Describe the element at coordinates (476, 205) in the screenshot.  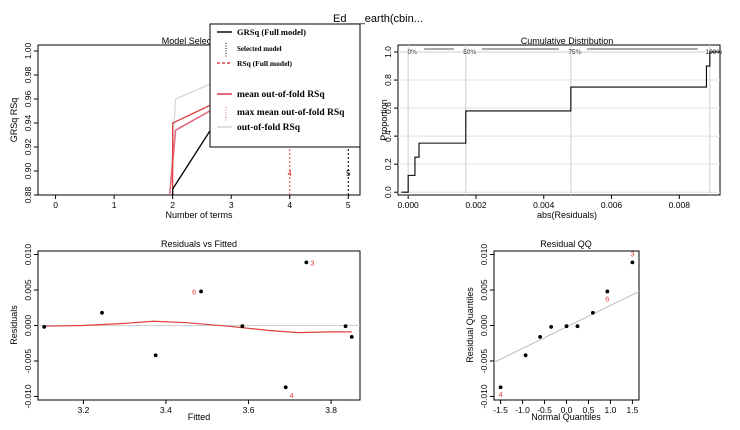
I see `x-tick-label: 0.002` at that location.